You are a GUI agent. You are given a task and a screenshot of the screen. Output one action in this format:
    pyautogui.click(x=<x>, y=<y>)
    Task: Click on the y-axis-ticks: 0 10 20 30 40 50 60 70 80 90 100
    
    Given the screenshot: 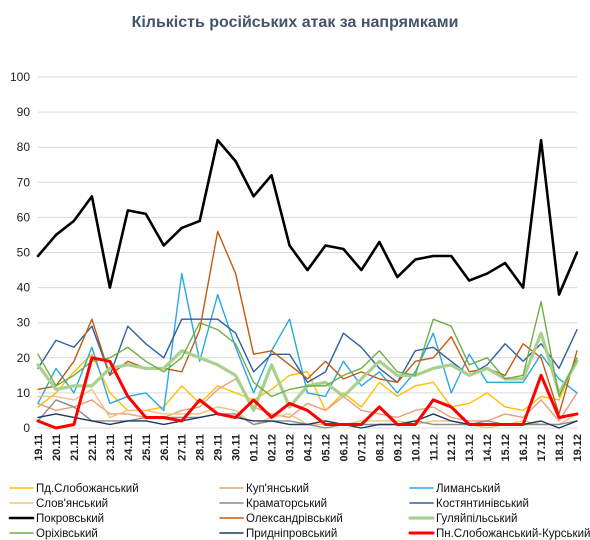 What is the action you would take?
    pyautogui.click(x=20, y=252)
    